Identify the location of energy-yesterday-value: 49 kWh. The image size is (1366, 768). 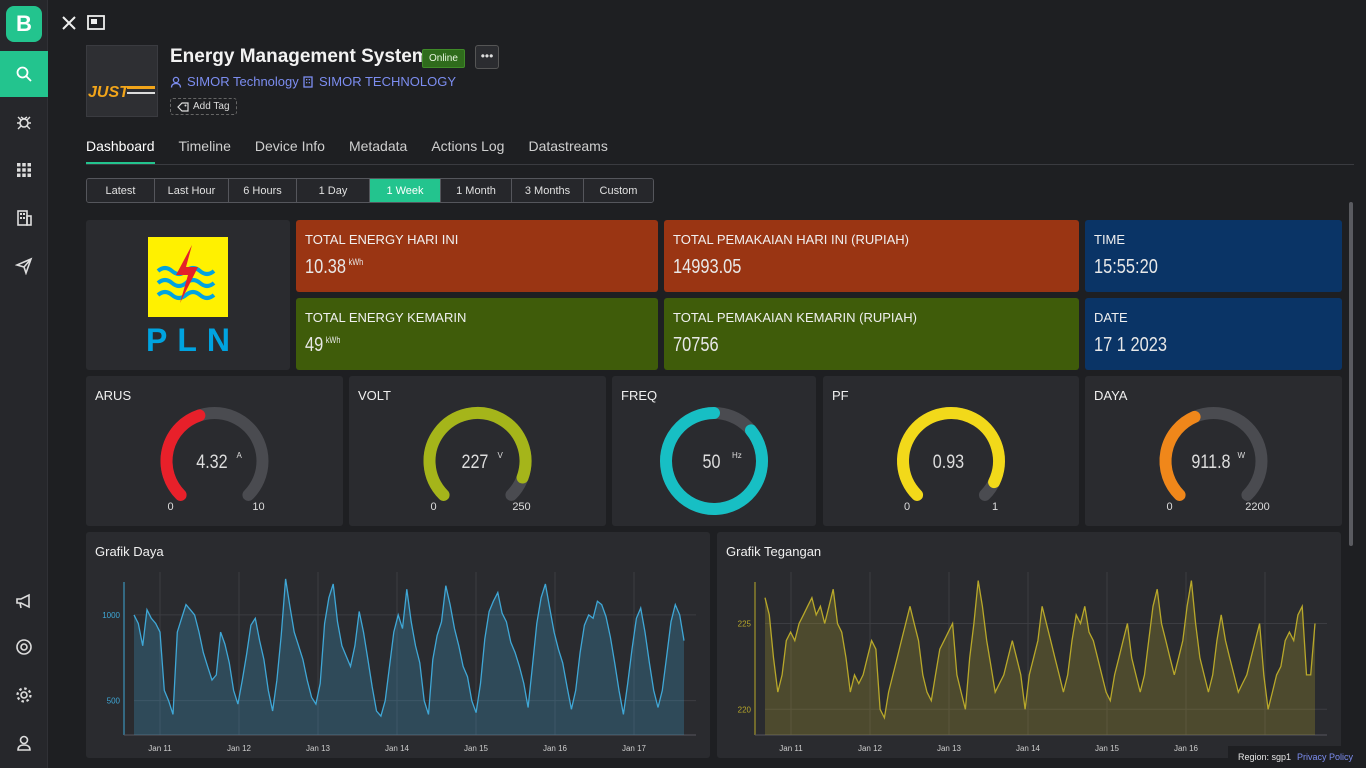
(322, 345).